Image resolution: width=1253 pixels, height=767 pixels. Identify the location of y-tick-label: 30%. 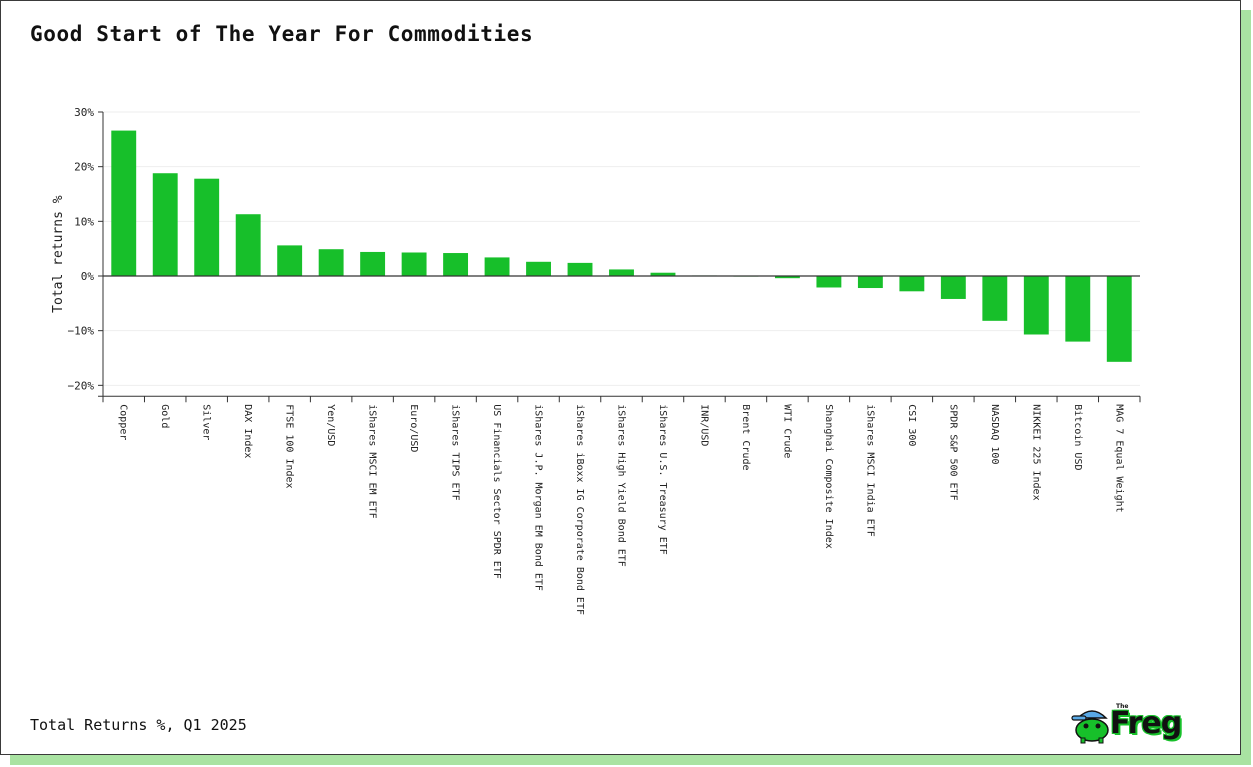
(84, 112).